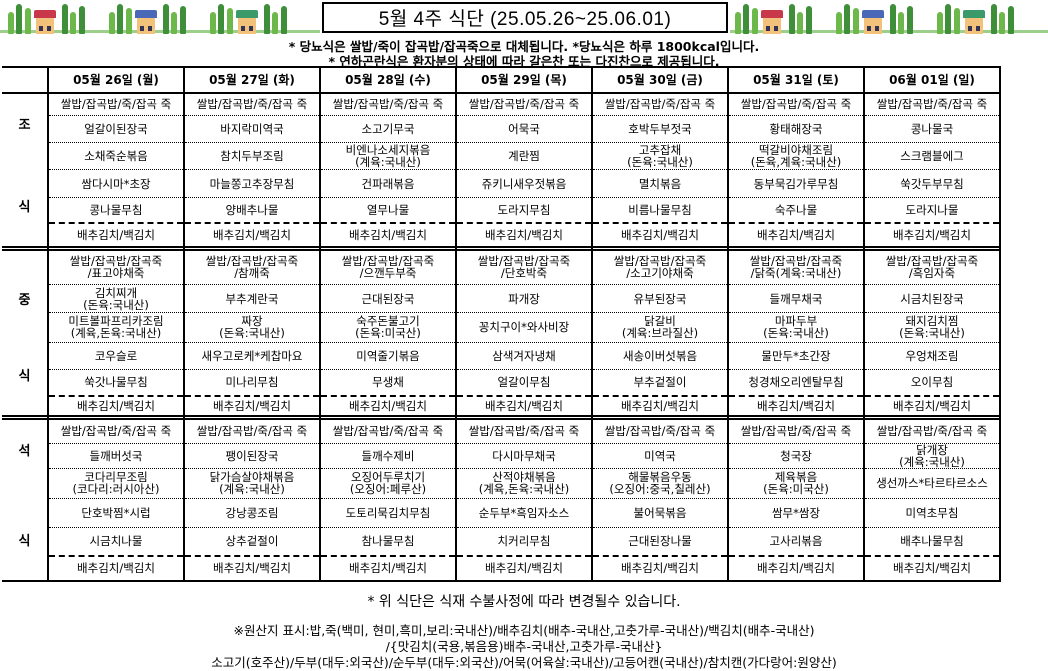  I want to click on house-icon, so click(873, 26).